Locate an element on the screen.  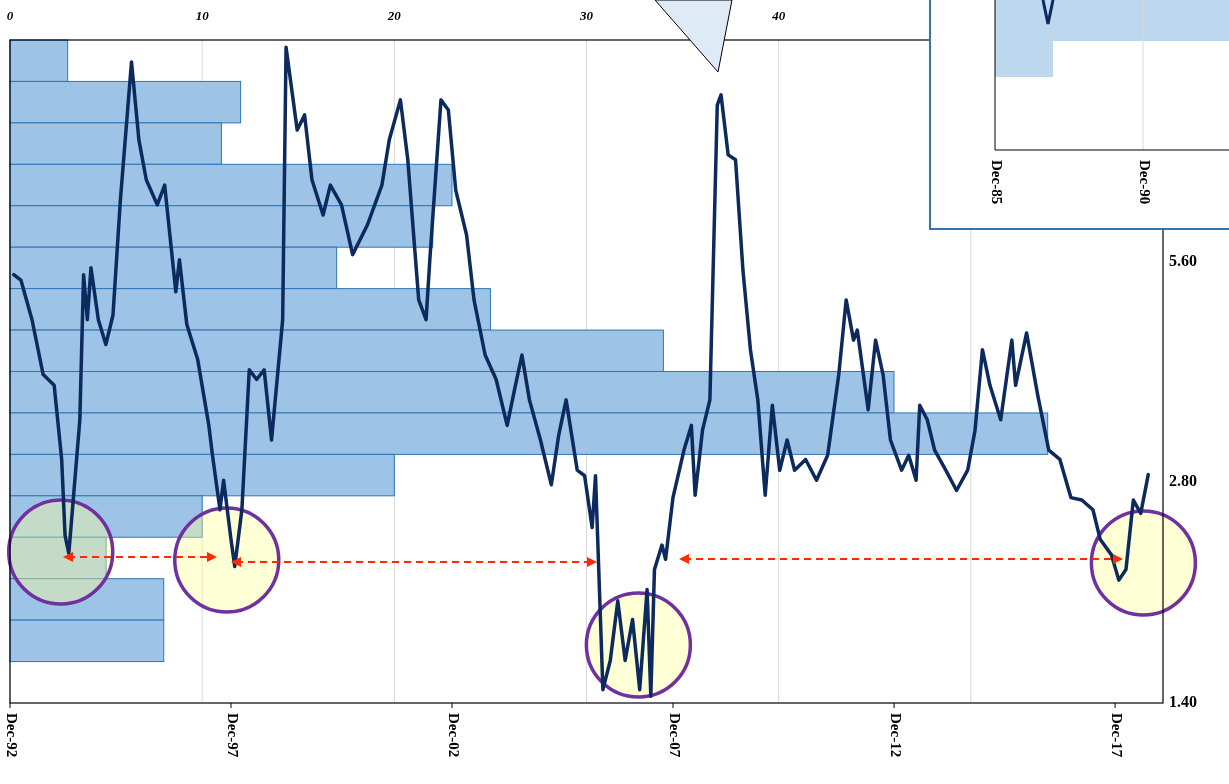
y-tick-label: 1.40 is located at coordinates (1183, 701).